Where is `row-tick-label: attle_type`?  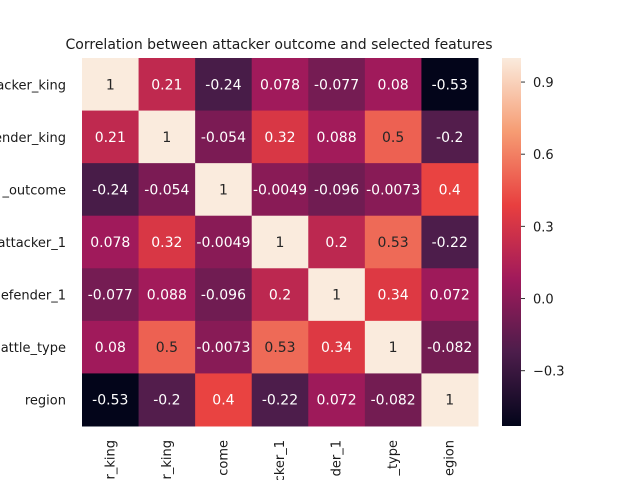
row-tick-label: attle_type is located at coordinates (33, 348).